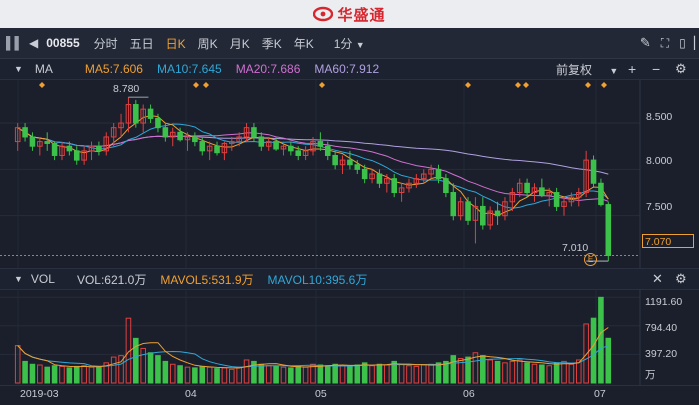  Describe the element at coordinates (18, 69) in the screenshot. I see `collapse-main-icon: ▼` at that location.